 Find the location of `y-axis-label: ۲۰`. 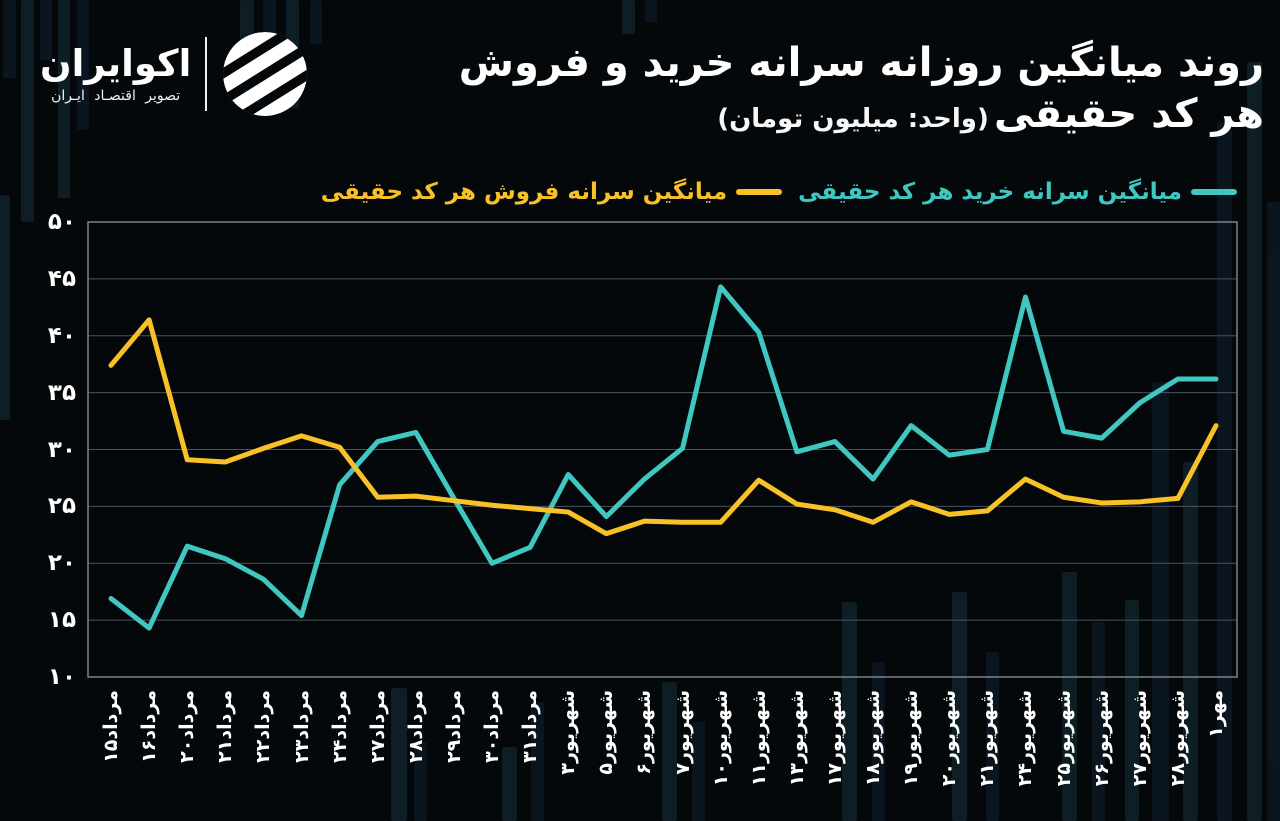

y-axis-label: ۲۰ is located at coordinates (61, 563).